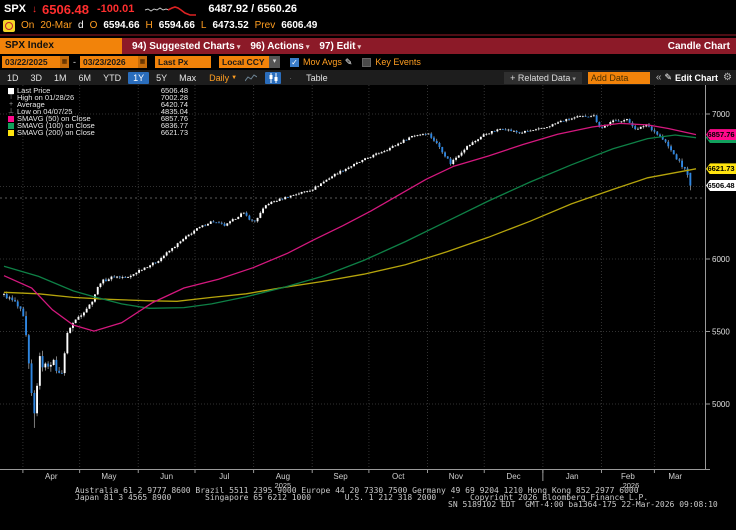 This screenshot has width=736, height=530. Describe the element at coordinates (291, 77) in the screenshot. I see `more-tools-icon: ·` at that location.